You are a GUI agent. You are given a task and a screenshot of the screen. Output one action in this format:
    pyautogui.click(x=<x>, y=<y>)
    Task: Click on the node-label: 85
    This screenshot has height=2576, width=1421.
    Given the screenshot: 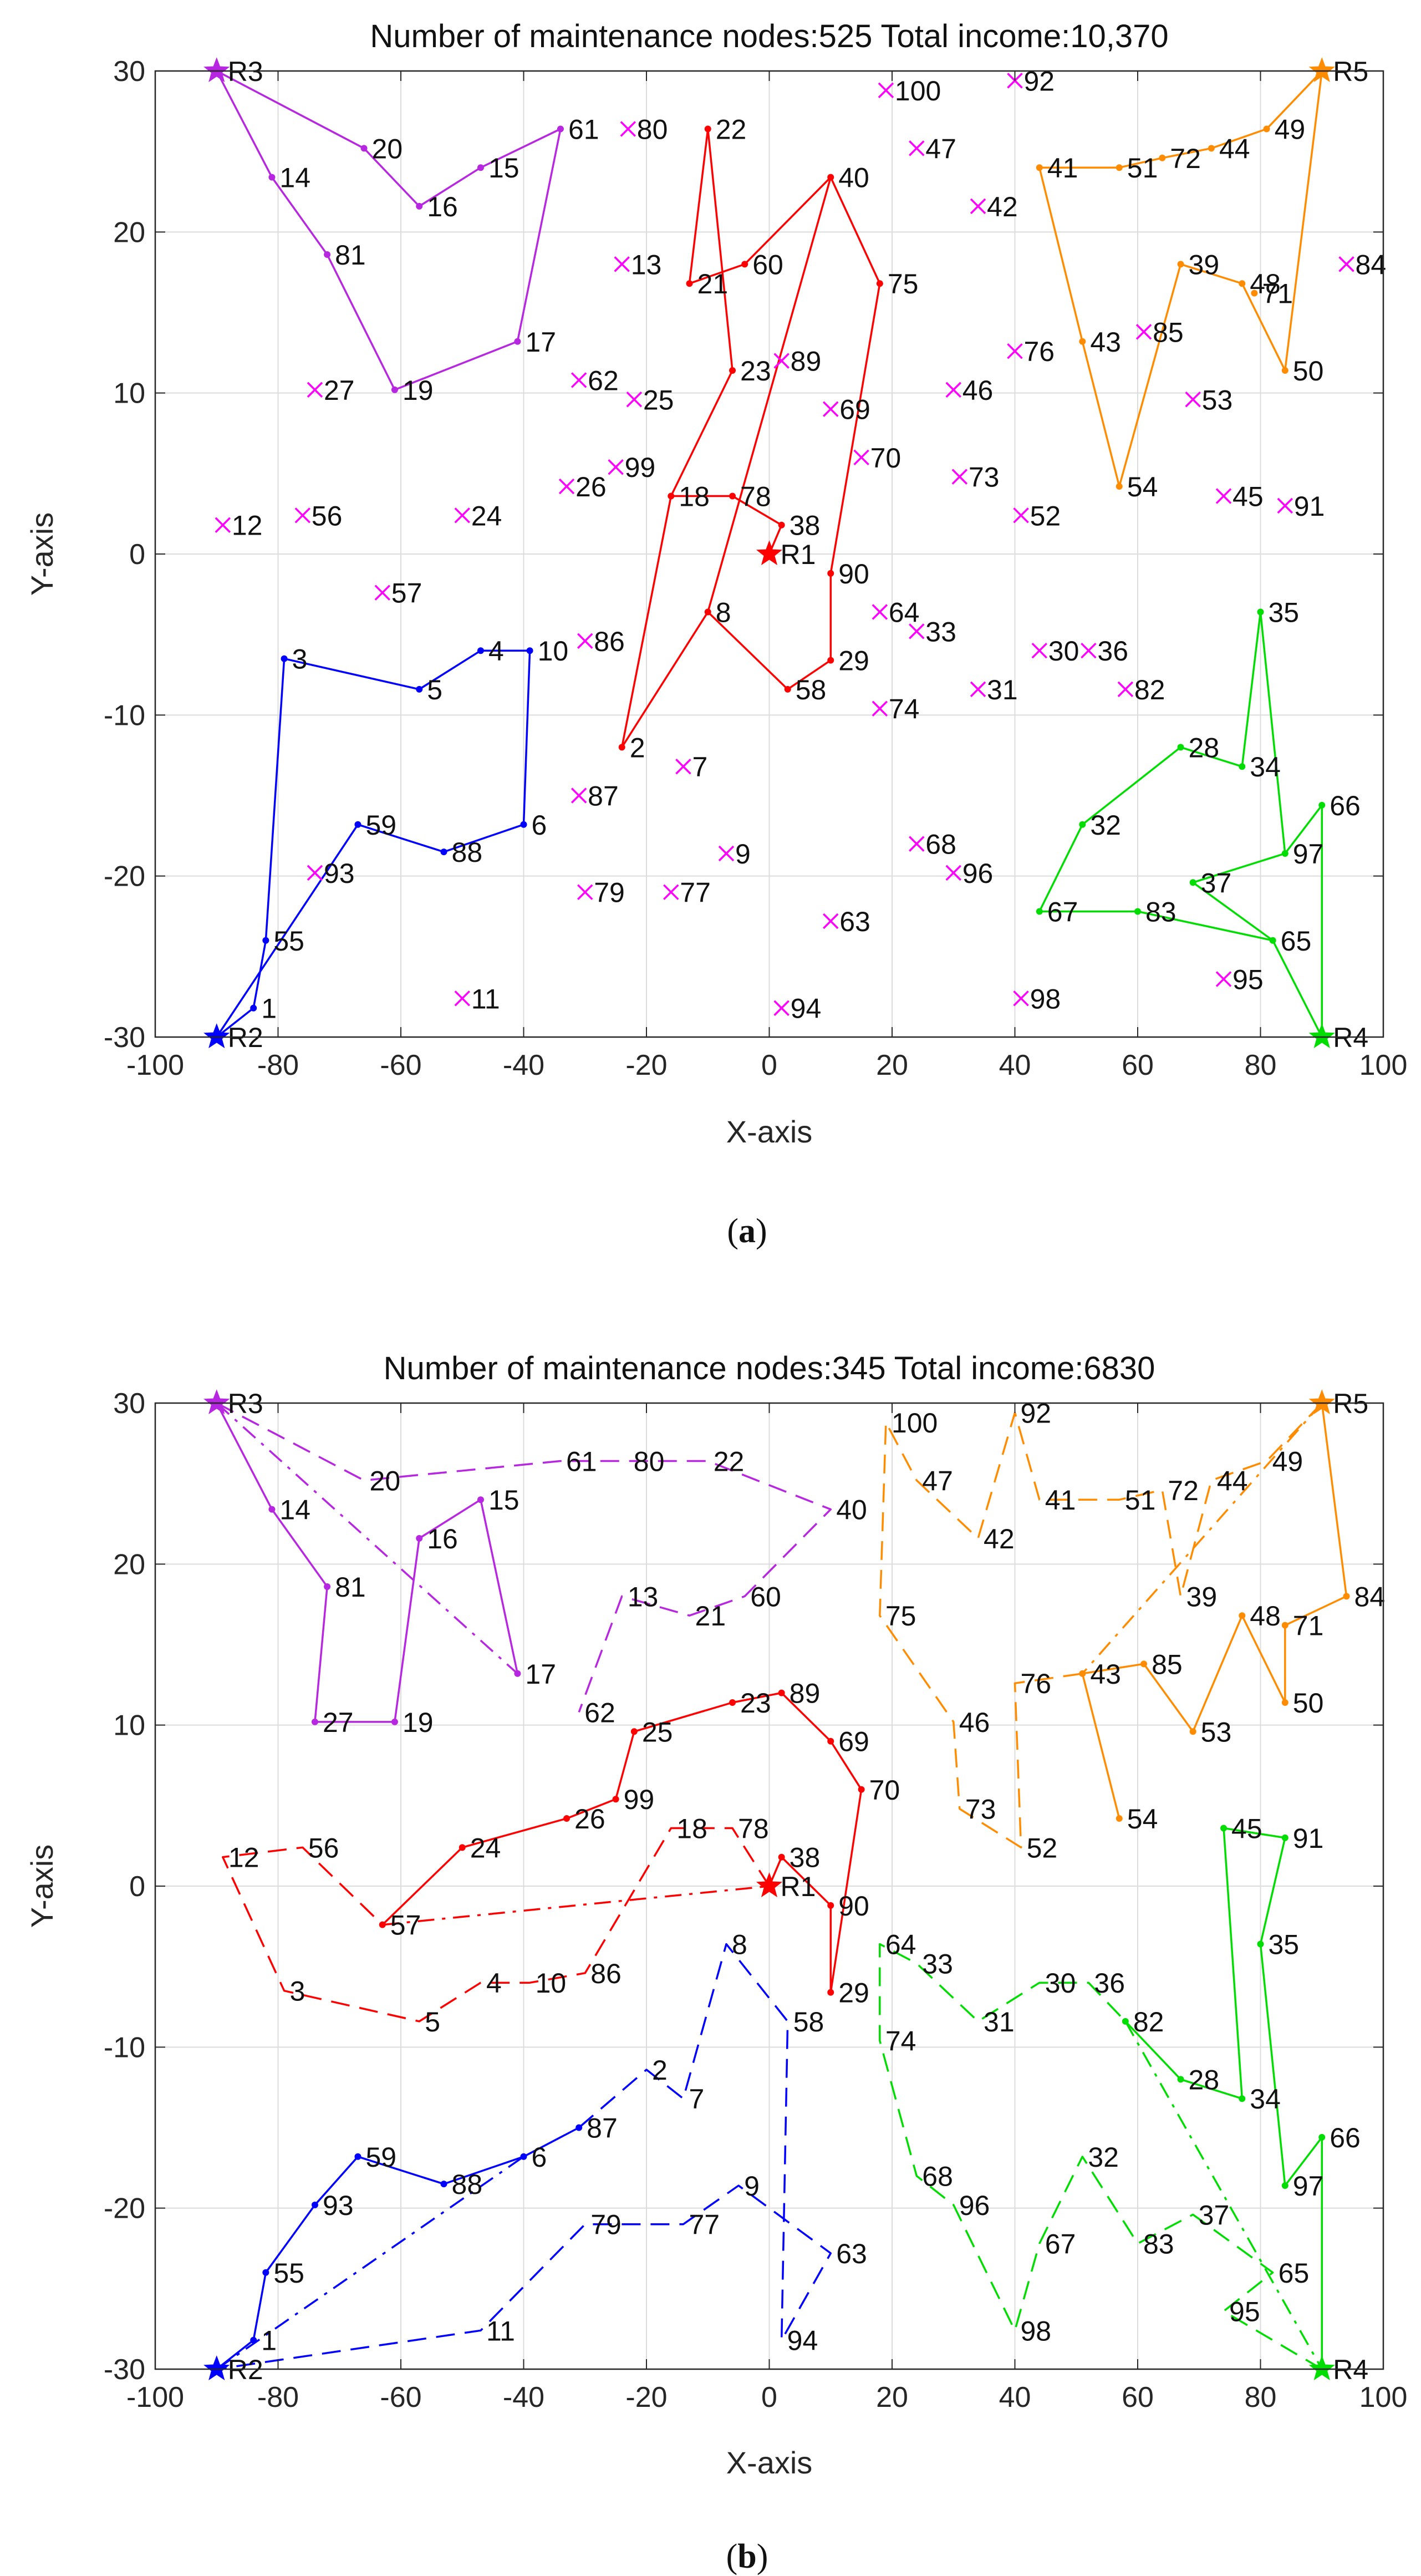 What is the action you would take?
    pyautogui.click(x=1168, y=332)
    